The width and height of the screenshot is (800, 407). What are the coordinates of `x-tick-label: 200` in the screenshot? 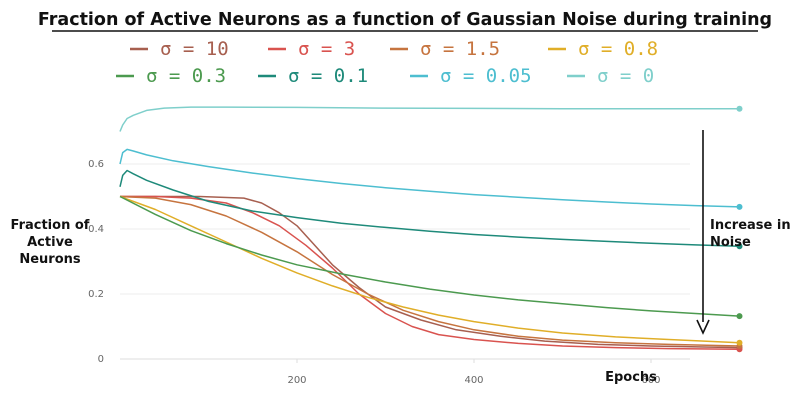 It's located at (296, 380).